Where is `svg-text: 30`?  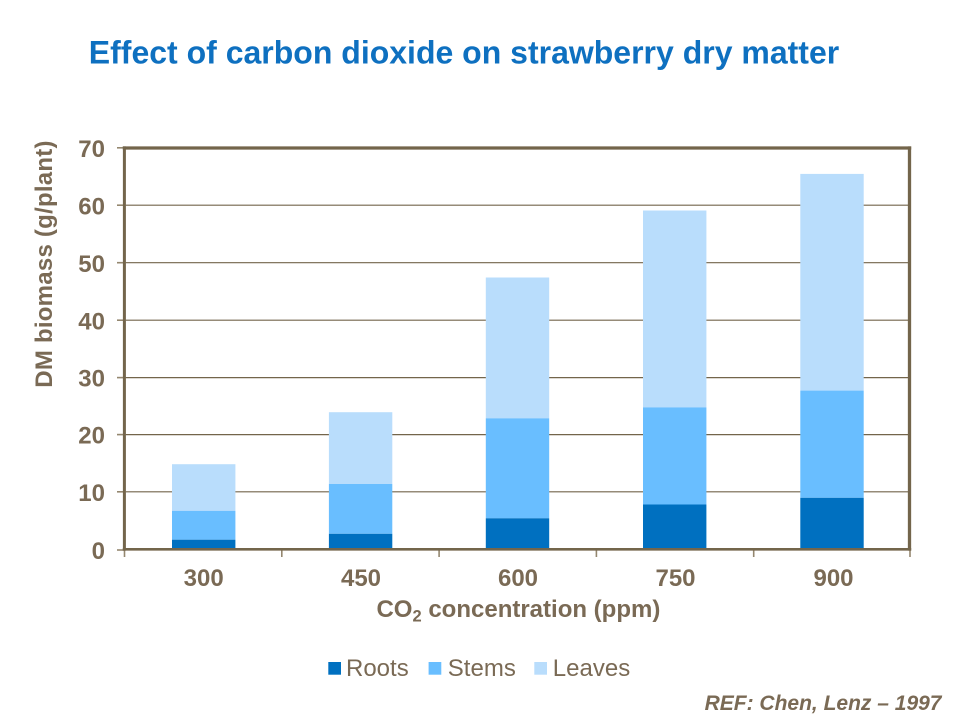
svg-text: 30 is located at coordinates (91, 379).